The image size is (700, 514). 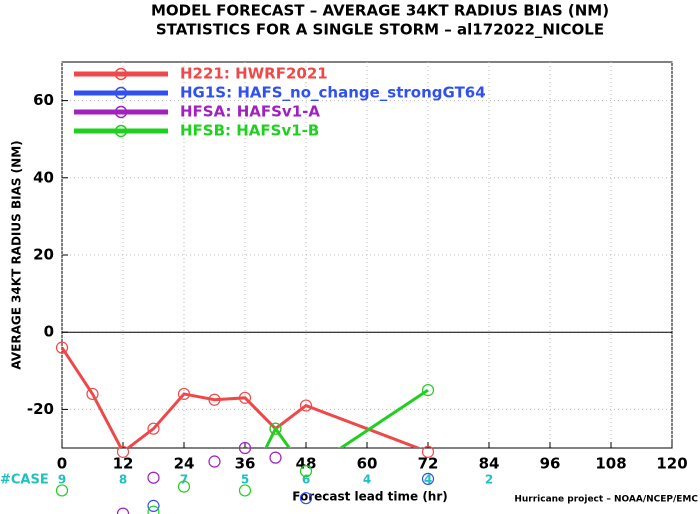 I want to click on case-label: #CASE, so click(x=24, y=480).